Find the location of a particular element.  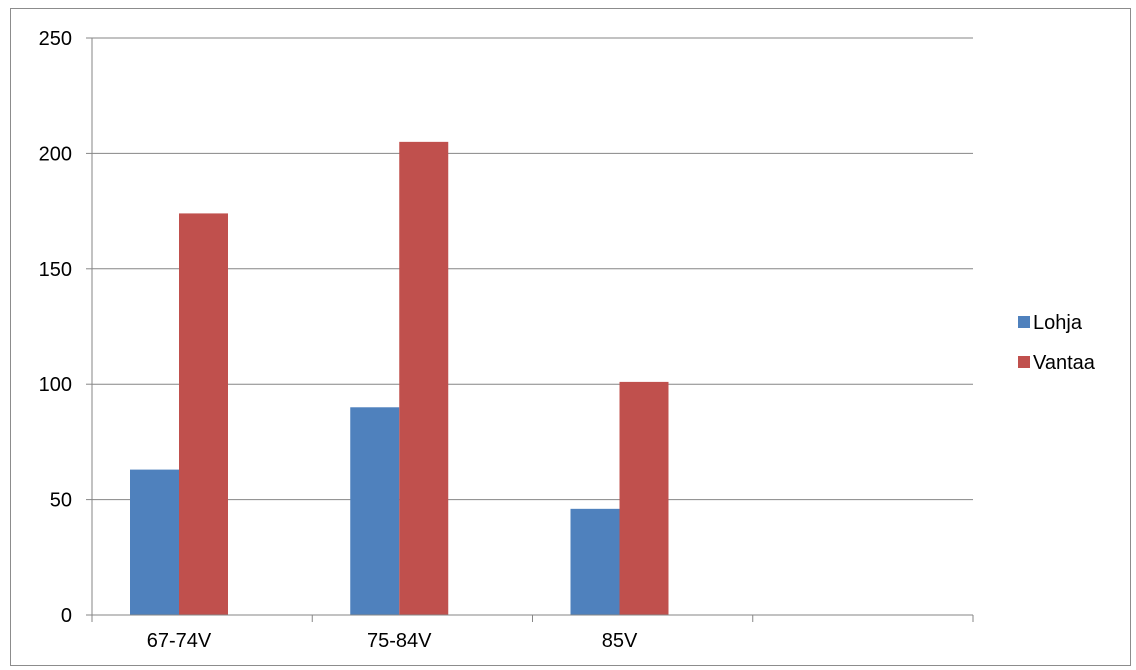

bar-vantaa-85V is located at coordinates (644, 498).